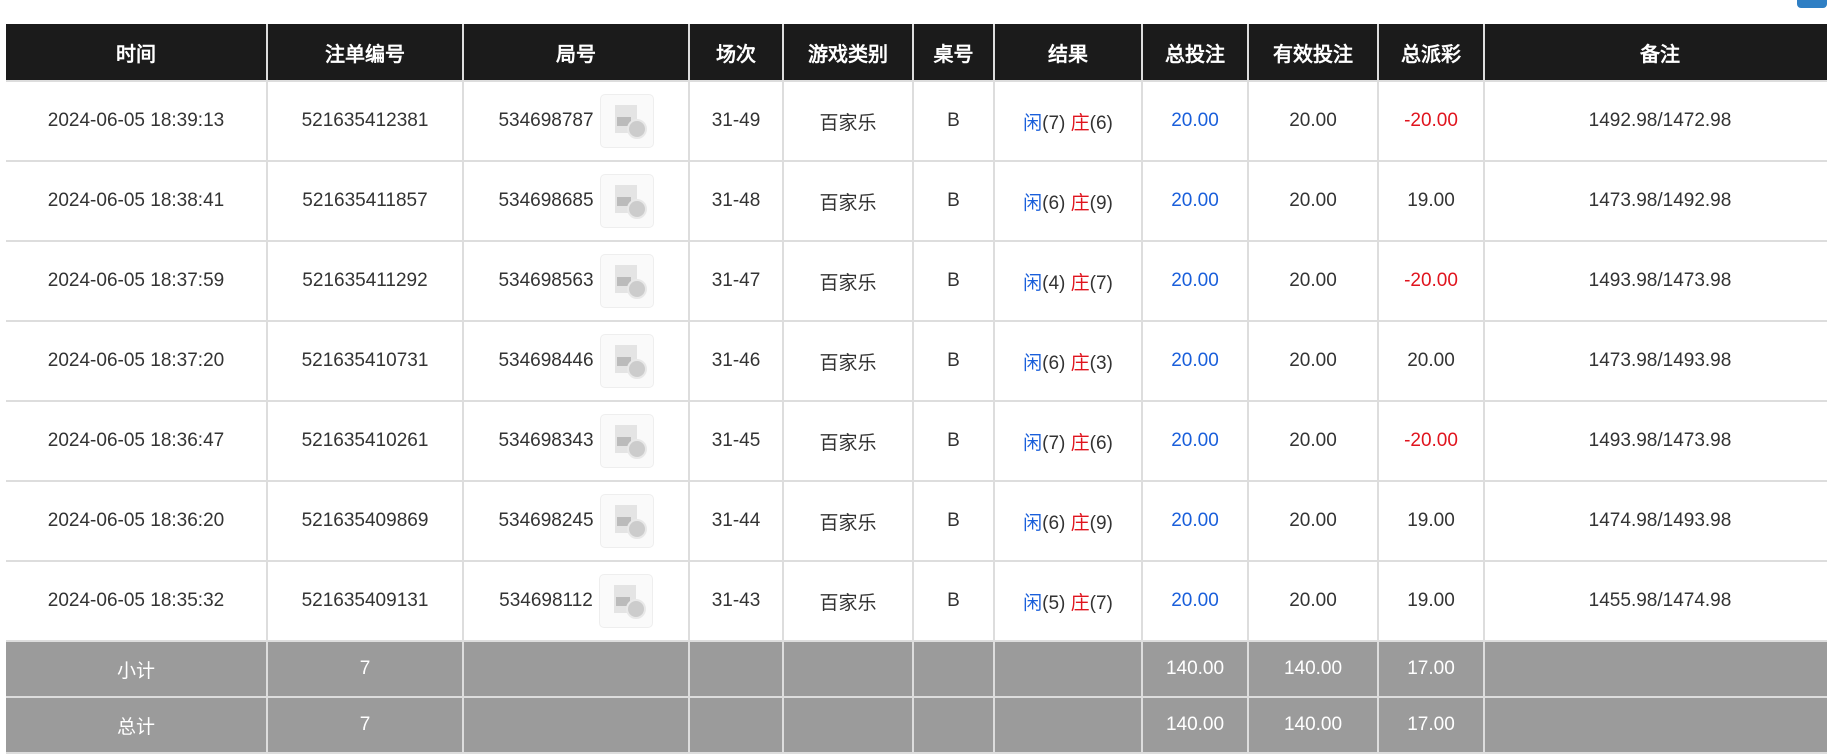  Describe the element at coordinates (736, 201) in the screenshot. I see `session-cell: 31-48` at that location.